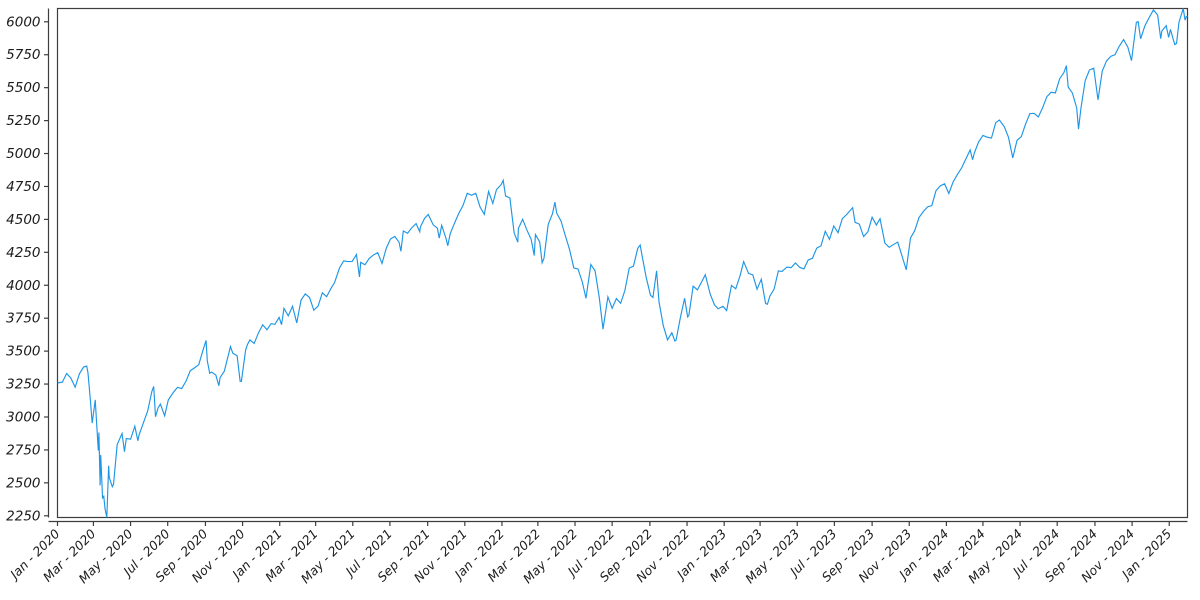 Image resolution: width=1200 pixels, height=600 pixels. What do you see at coordinates (23, 352) in the screenshot?
I see `y-tick-label: 3500` at bounding box center [23, 352].